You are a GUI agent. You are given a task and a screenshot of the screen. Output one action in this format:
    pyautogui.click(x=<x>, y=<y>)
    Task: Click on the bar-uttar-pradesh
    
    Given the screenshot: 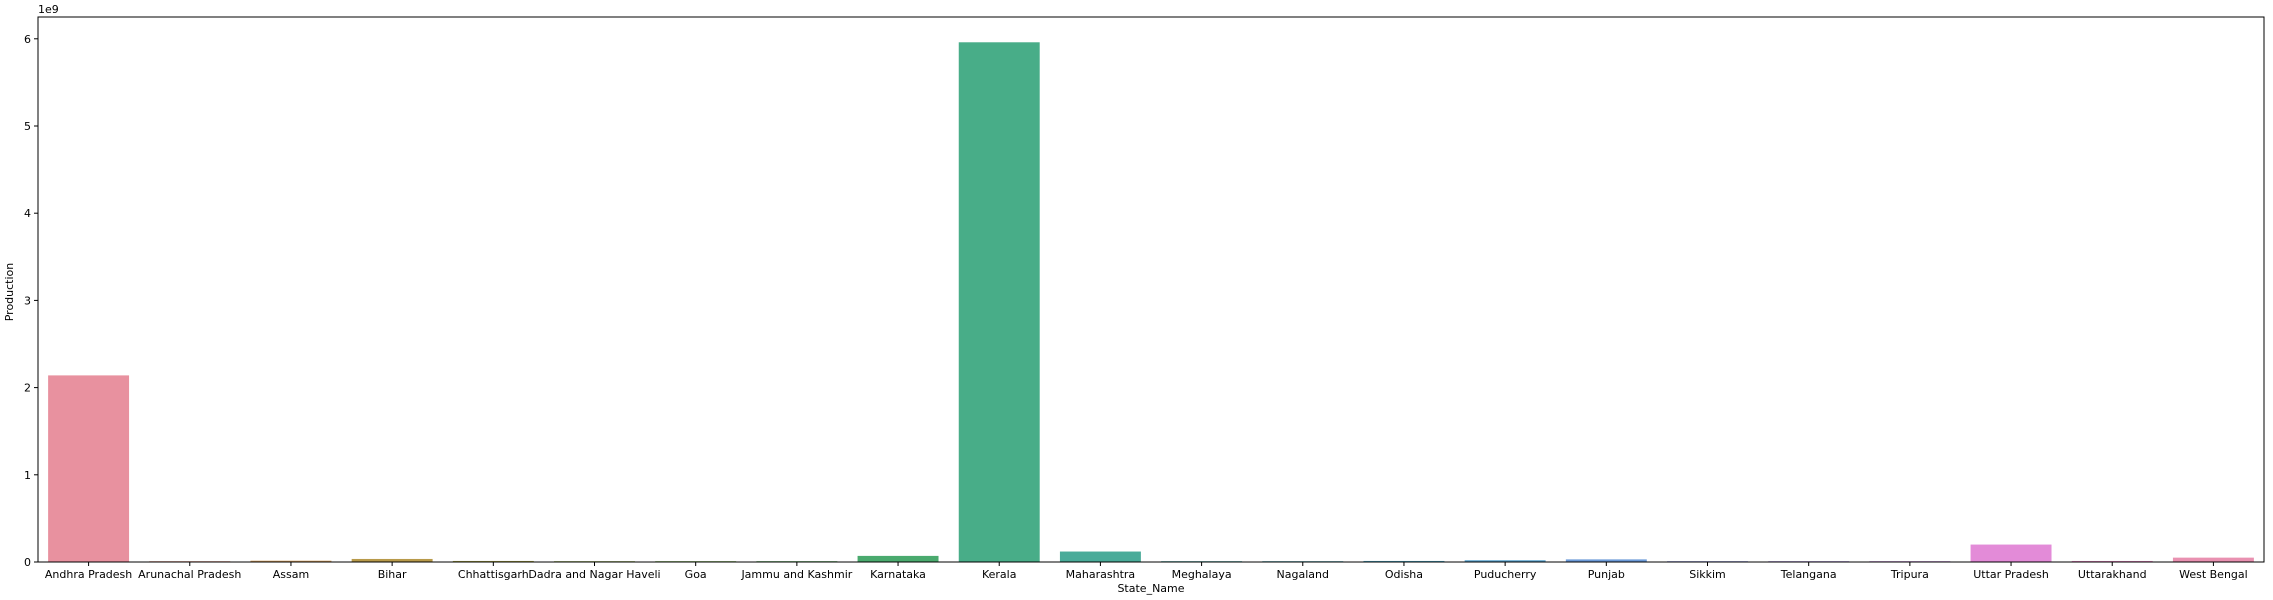 What is the action you would take?
    pyautogui.click(x=2011, y=553)
    